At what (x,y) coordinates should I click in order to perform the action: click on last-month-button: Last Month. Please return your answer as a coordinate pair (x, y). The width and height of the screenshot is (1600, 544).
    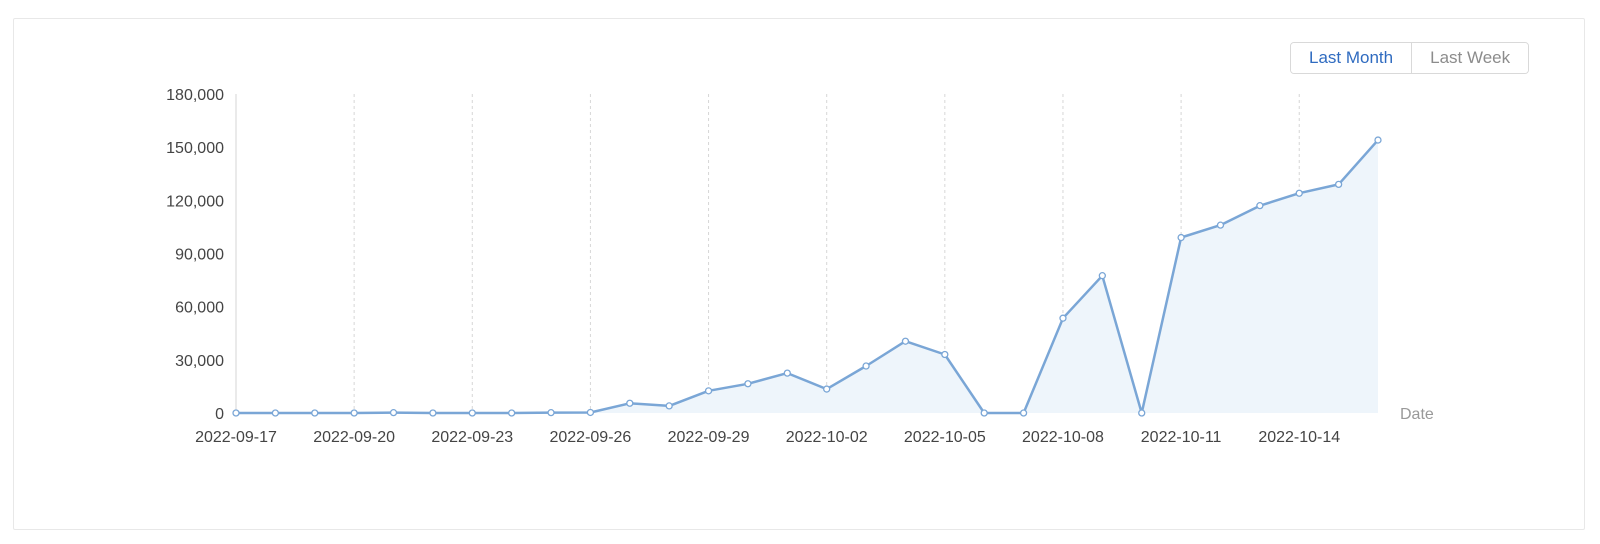
    Looking at the image, I should click on (1351, 58).